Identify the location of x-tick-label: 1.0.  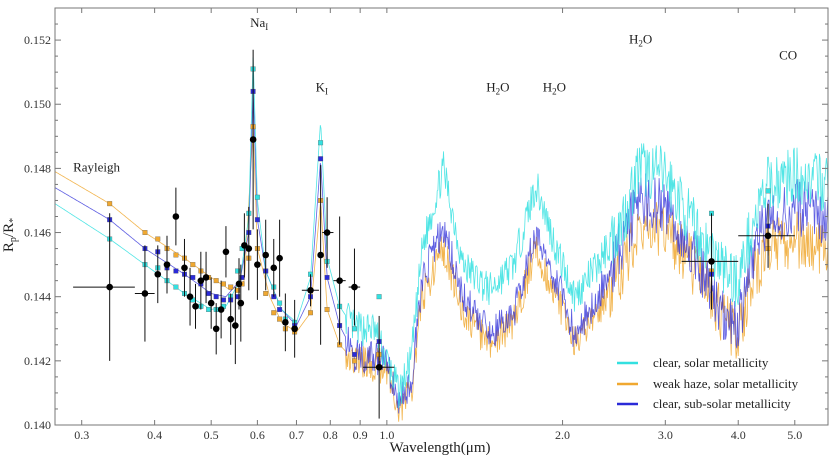
(386, 435).